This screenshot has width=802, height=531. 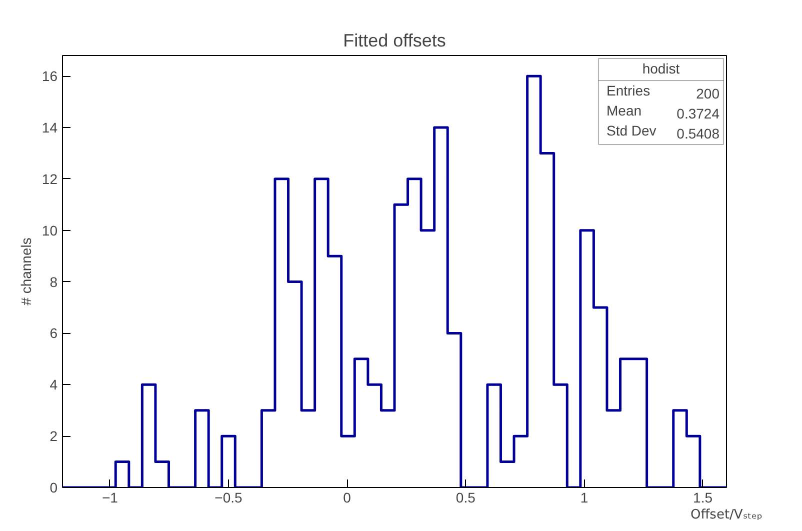 I want to click on x-tick-label: −0.5, so click(x=228, y=498).